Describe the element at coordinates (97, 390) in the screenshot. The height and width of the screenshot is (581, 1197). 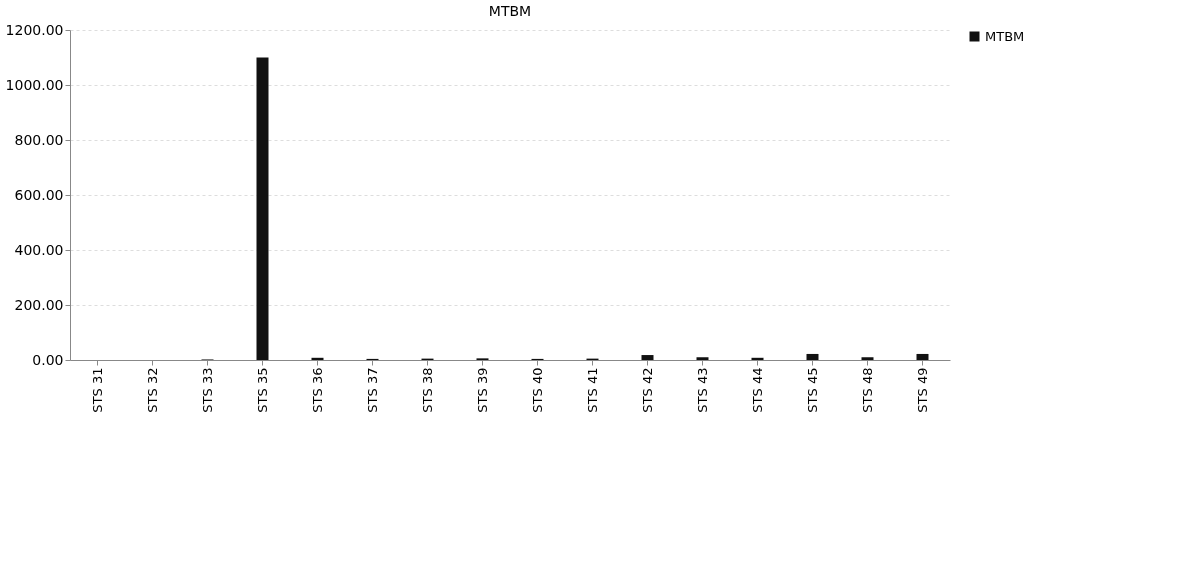
I see `x-tick-label: STS 31` at that location.